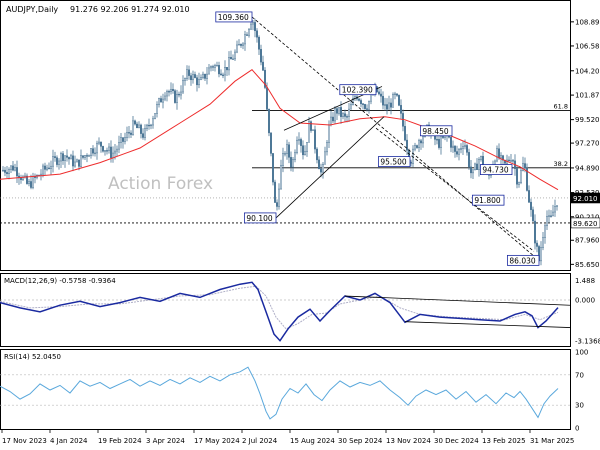 Image resolution: width=600 pixels, height=450 pixels. Describe the element at coordinates (552, 441) in the screenshot. I see `time-tick-label: 31 Mar 2025` at that location.